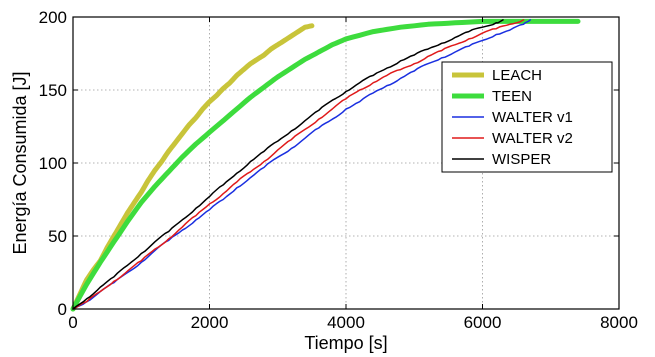 The height and width of the screenshot is (357, 655). What do you see at coordinates (53, 90) in the screenshot?
I see `y-tick-label: 150` at bounding box center [53, 90].